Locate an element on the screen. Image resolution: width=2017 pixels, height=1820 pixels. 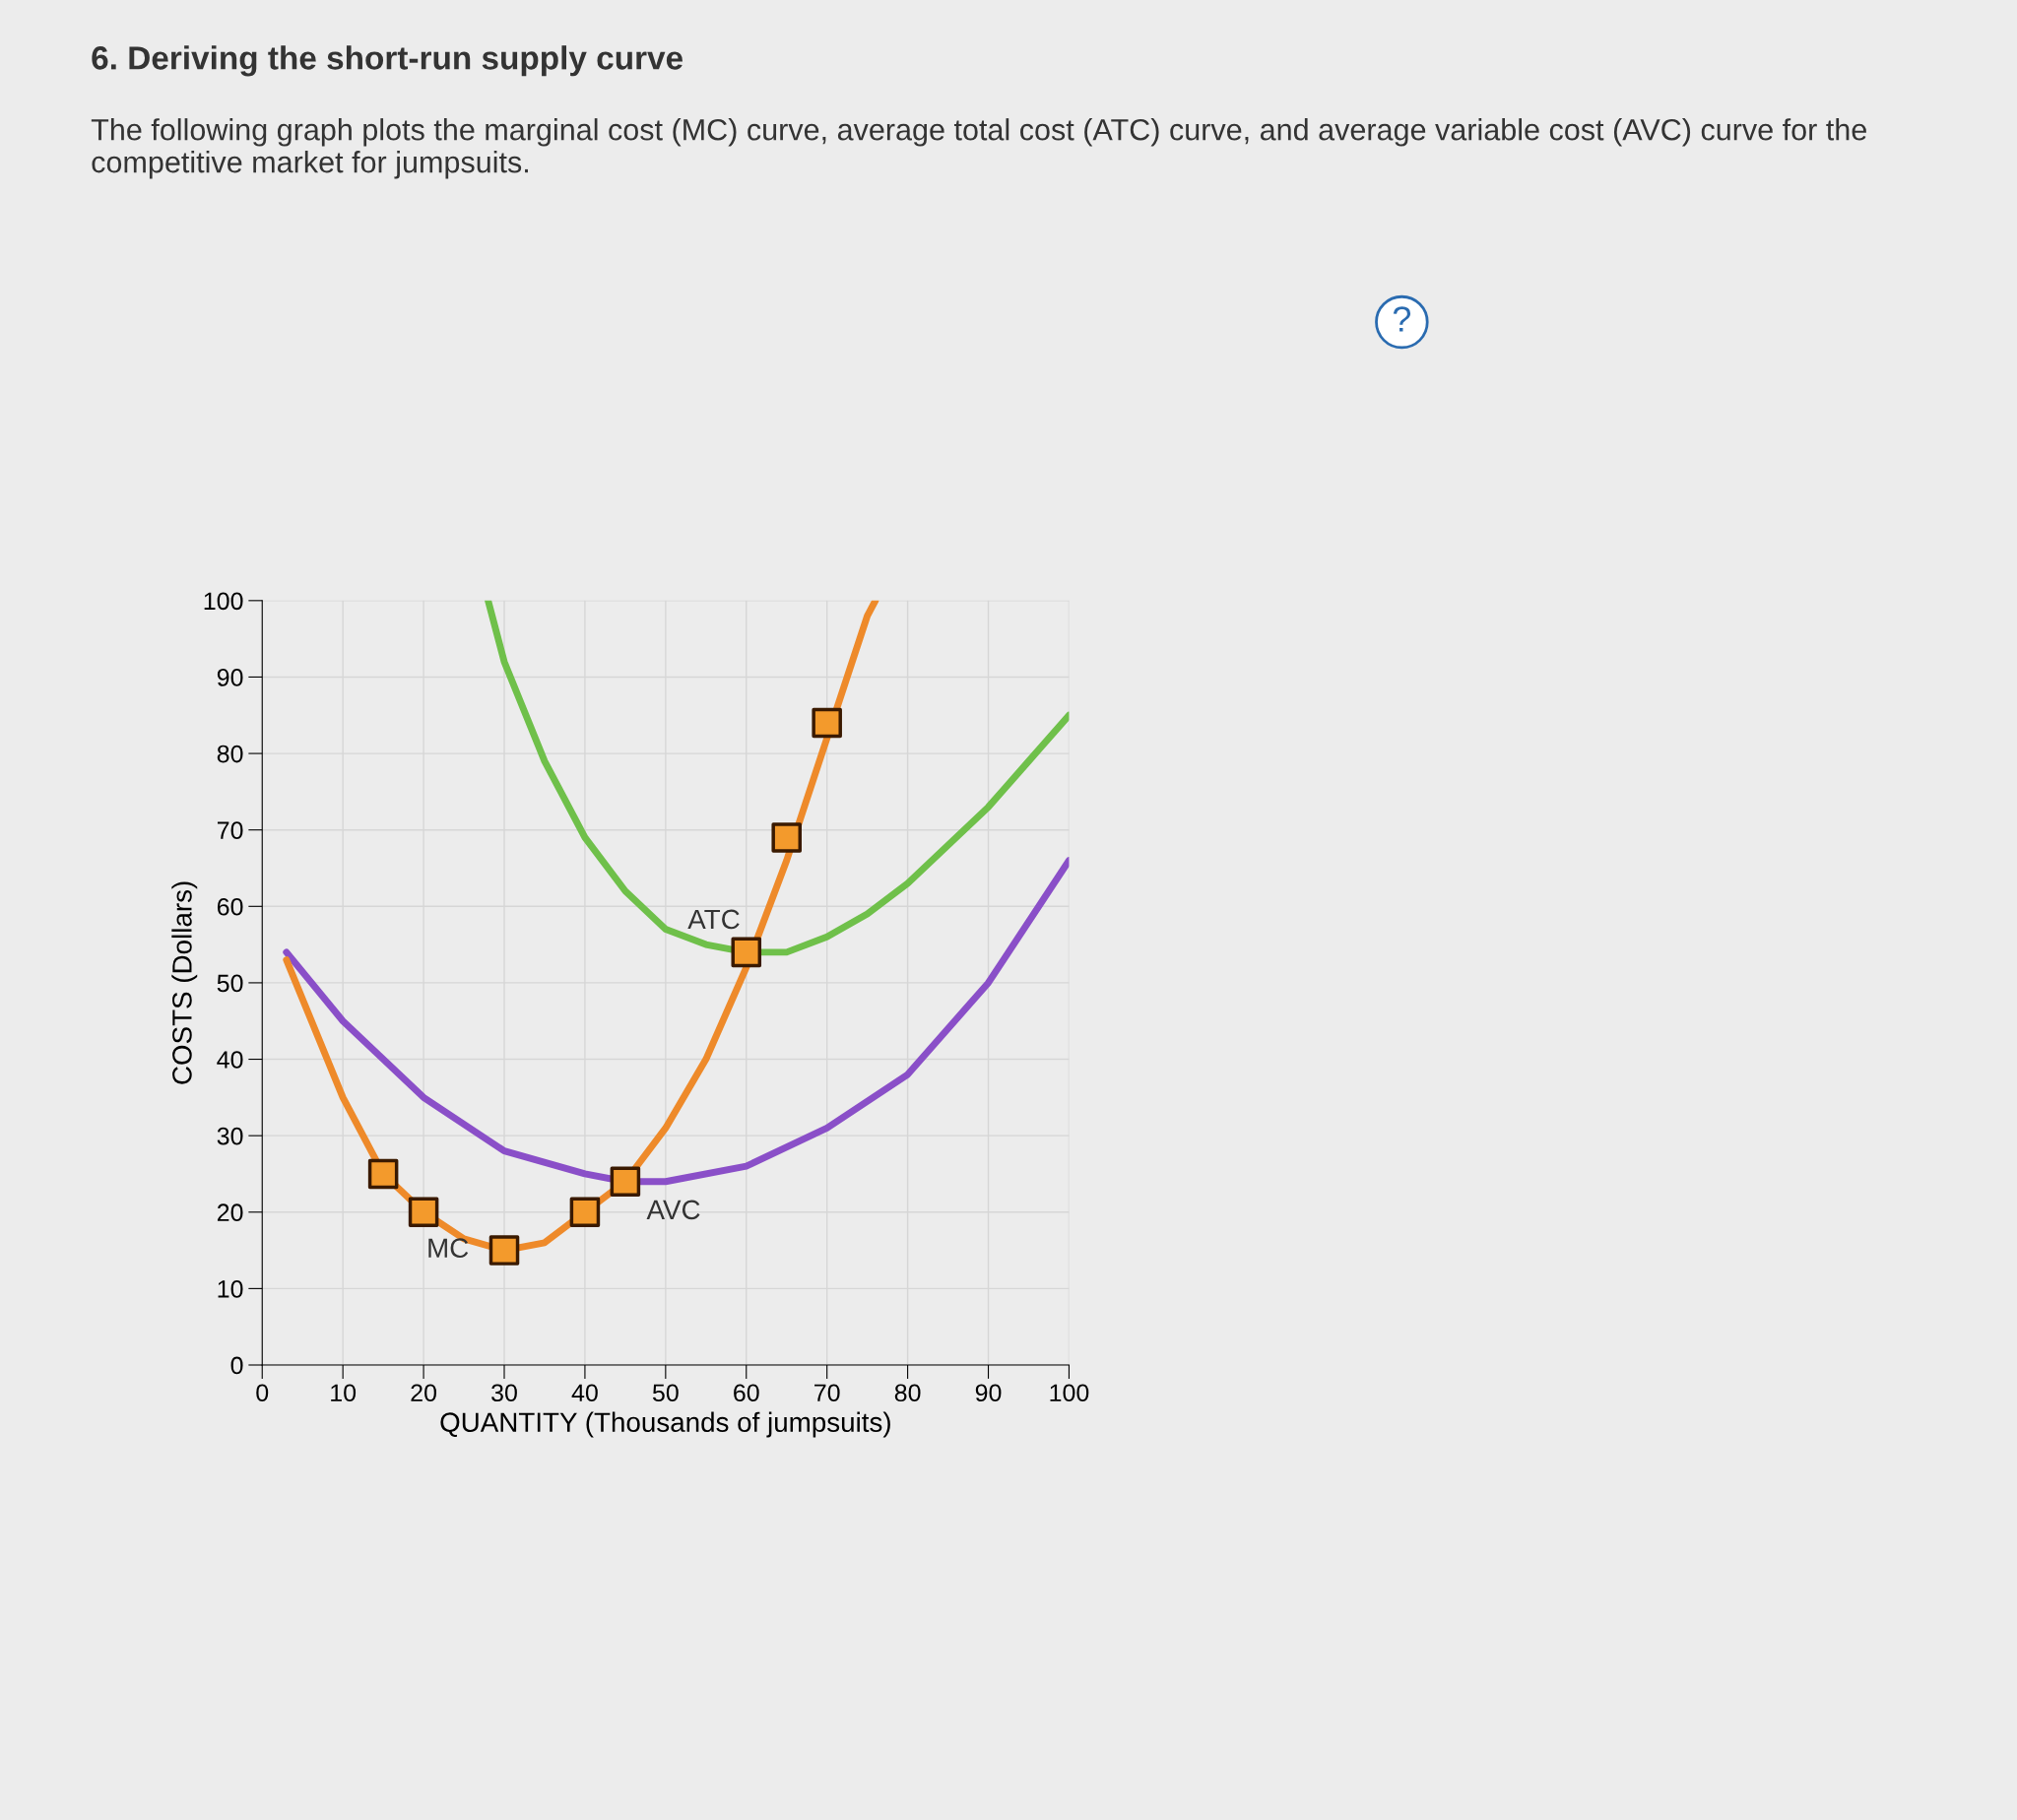
x-tick-label: 90 is located at coordinates (988, 1393).